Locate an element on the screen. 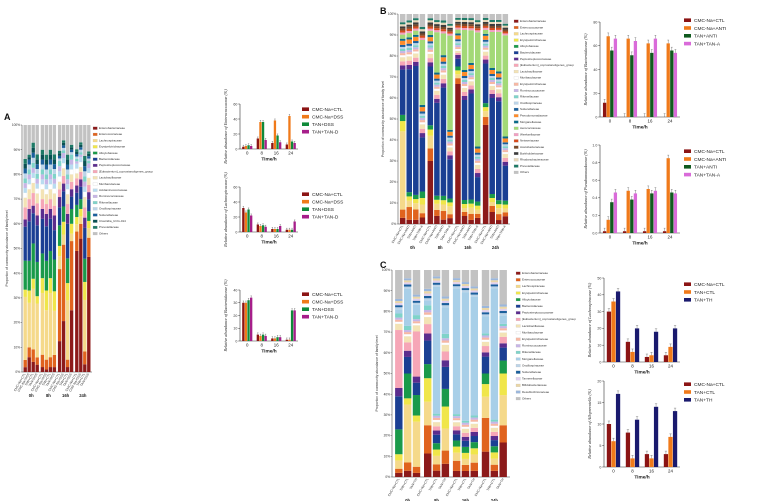 The height and width of the screenshot is (501, 767). x-tick-label: 0 is located at coordinates (610, 237).